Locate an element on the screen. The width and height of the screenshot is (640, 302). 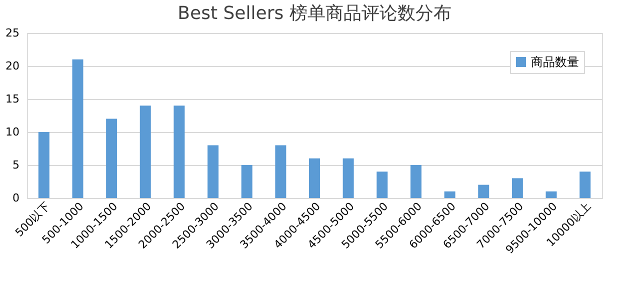
y-tick-label: 10 is located at coordinates (13, 132).